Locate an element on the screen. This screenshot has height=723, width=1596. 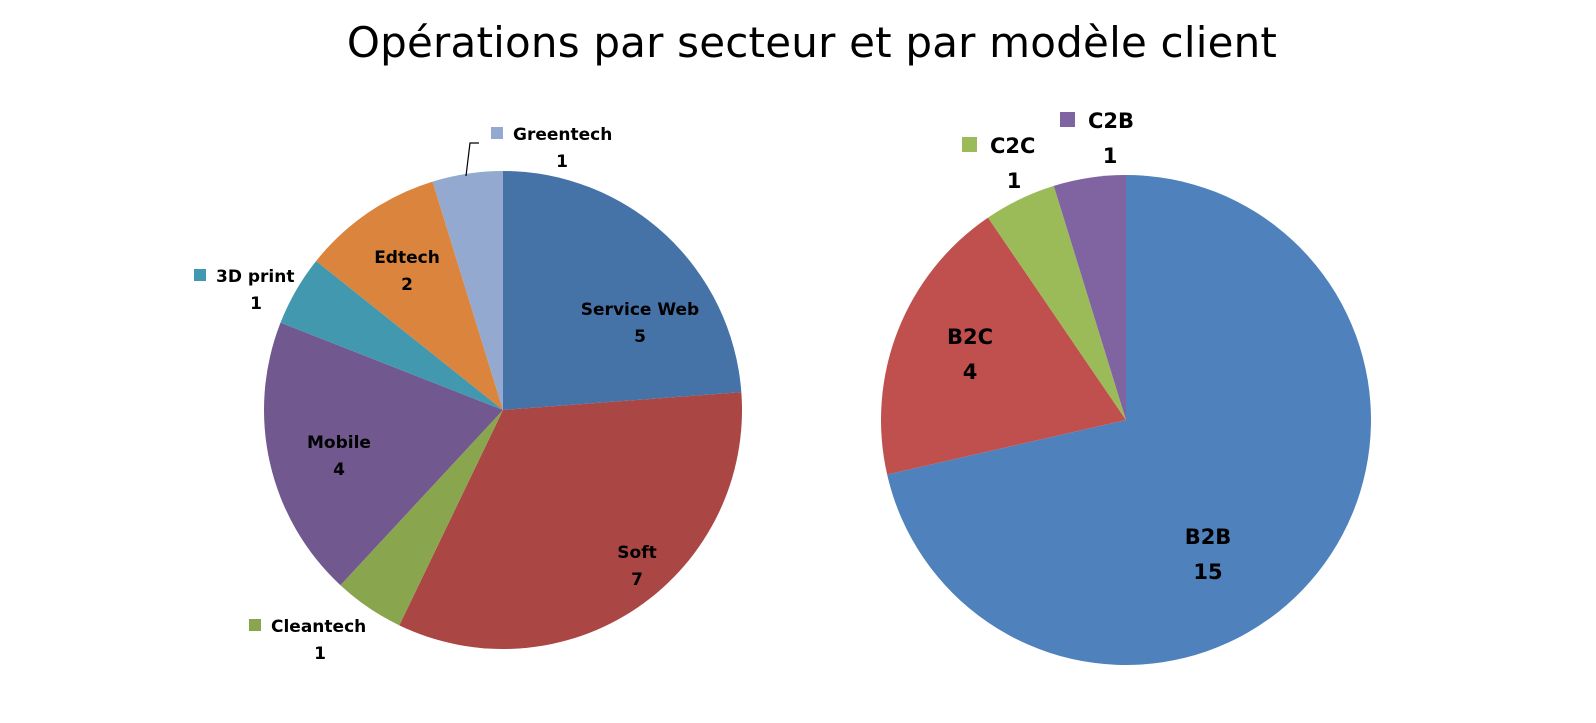
data-label-mobile: Mobile 4 is located at coordinates (339, 456).